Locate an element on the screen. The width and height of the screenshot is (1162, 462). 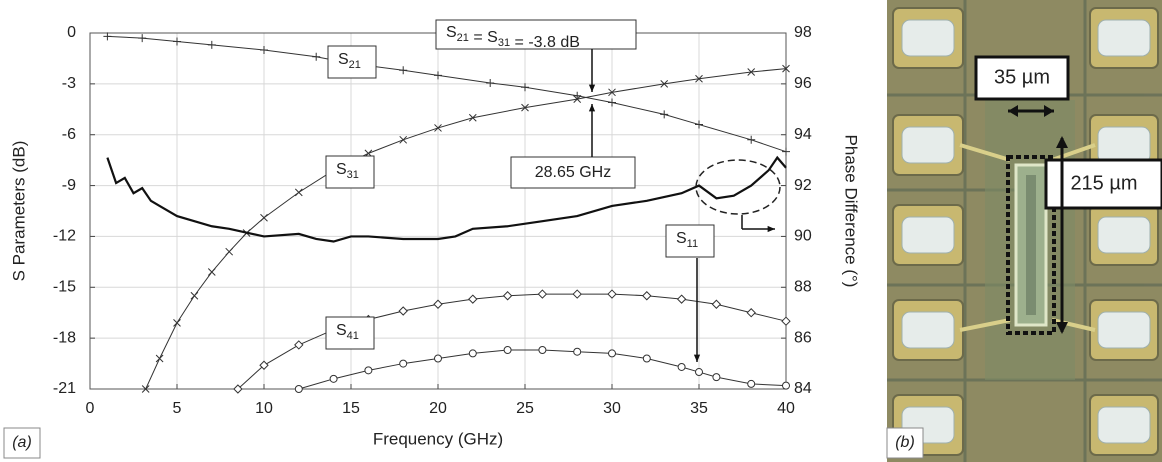
y-tick-label: -3 is located at coordinates (69, 83).